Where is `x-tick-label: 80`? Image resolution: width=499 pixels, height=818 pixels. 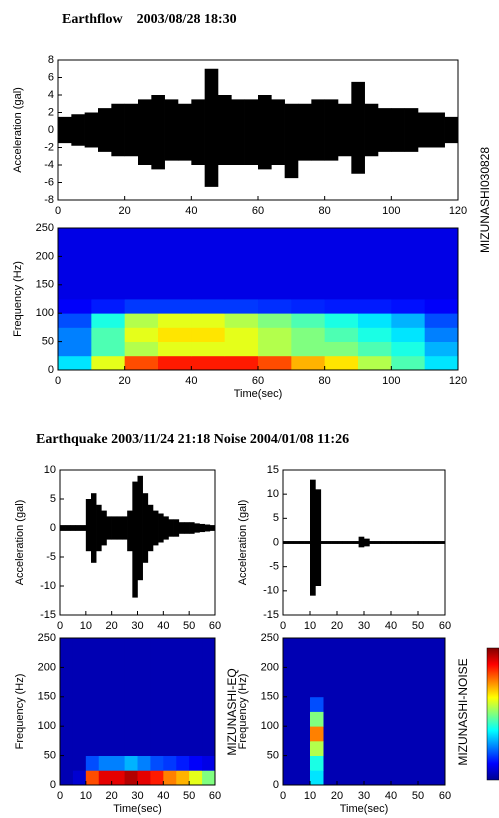
x-tick-label: 80 is located at coordinates (325, 211).